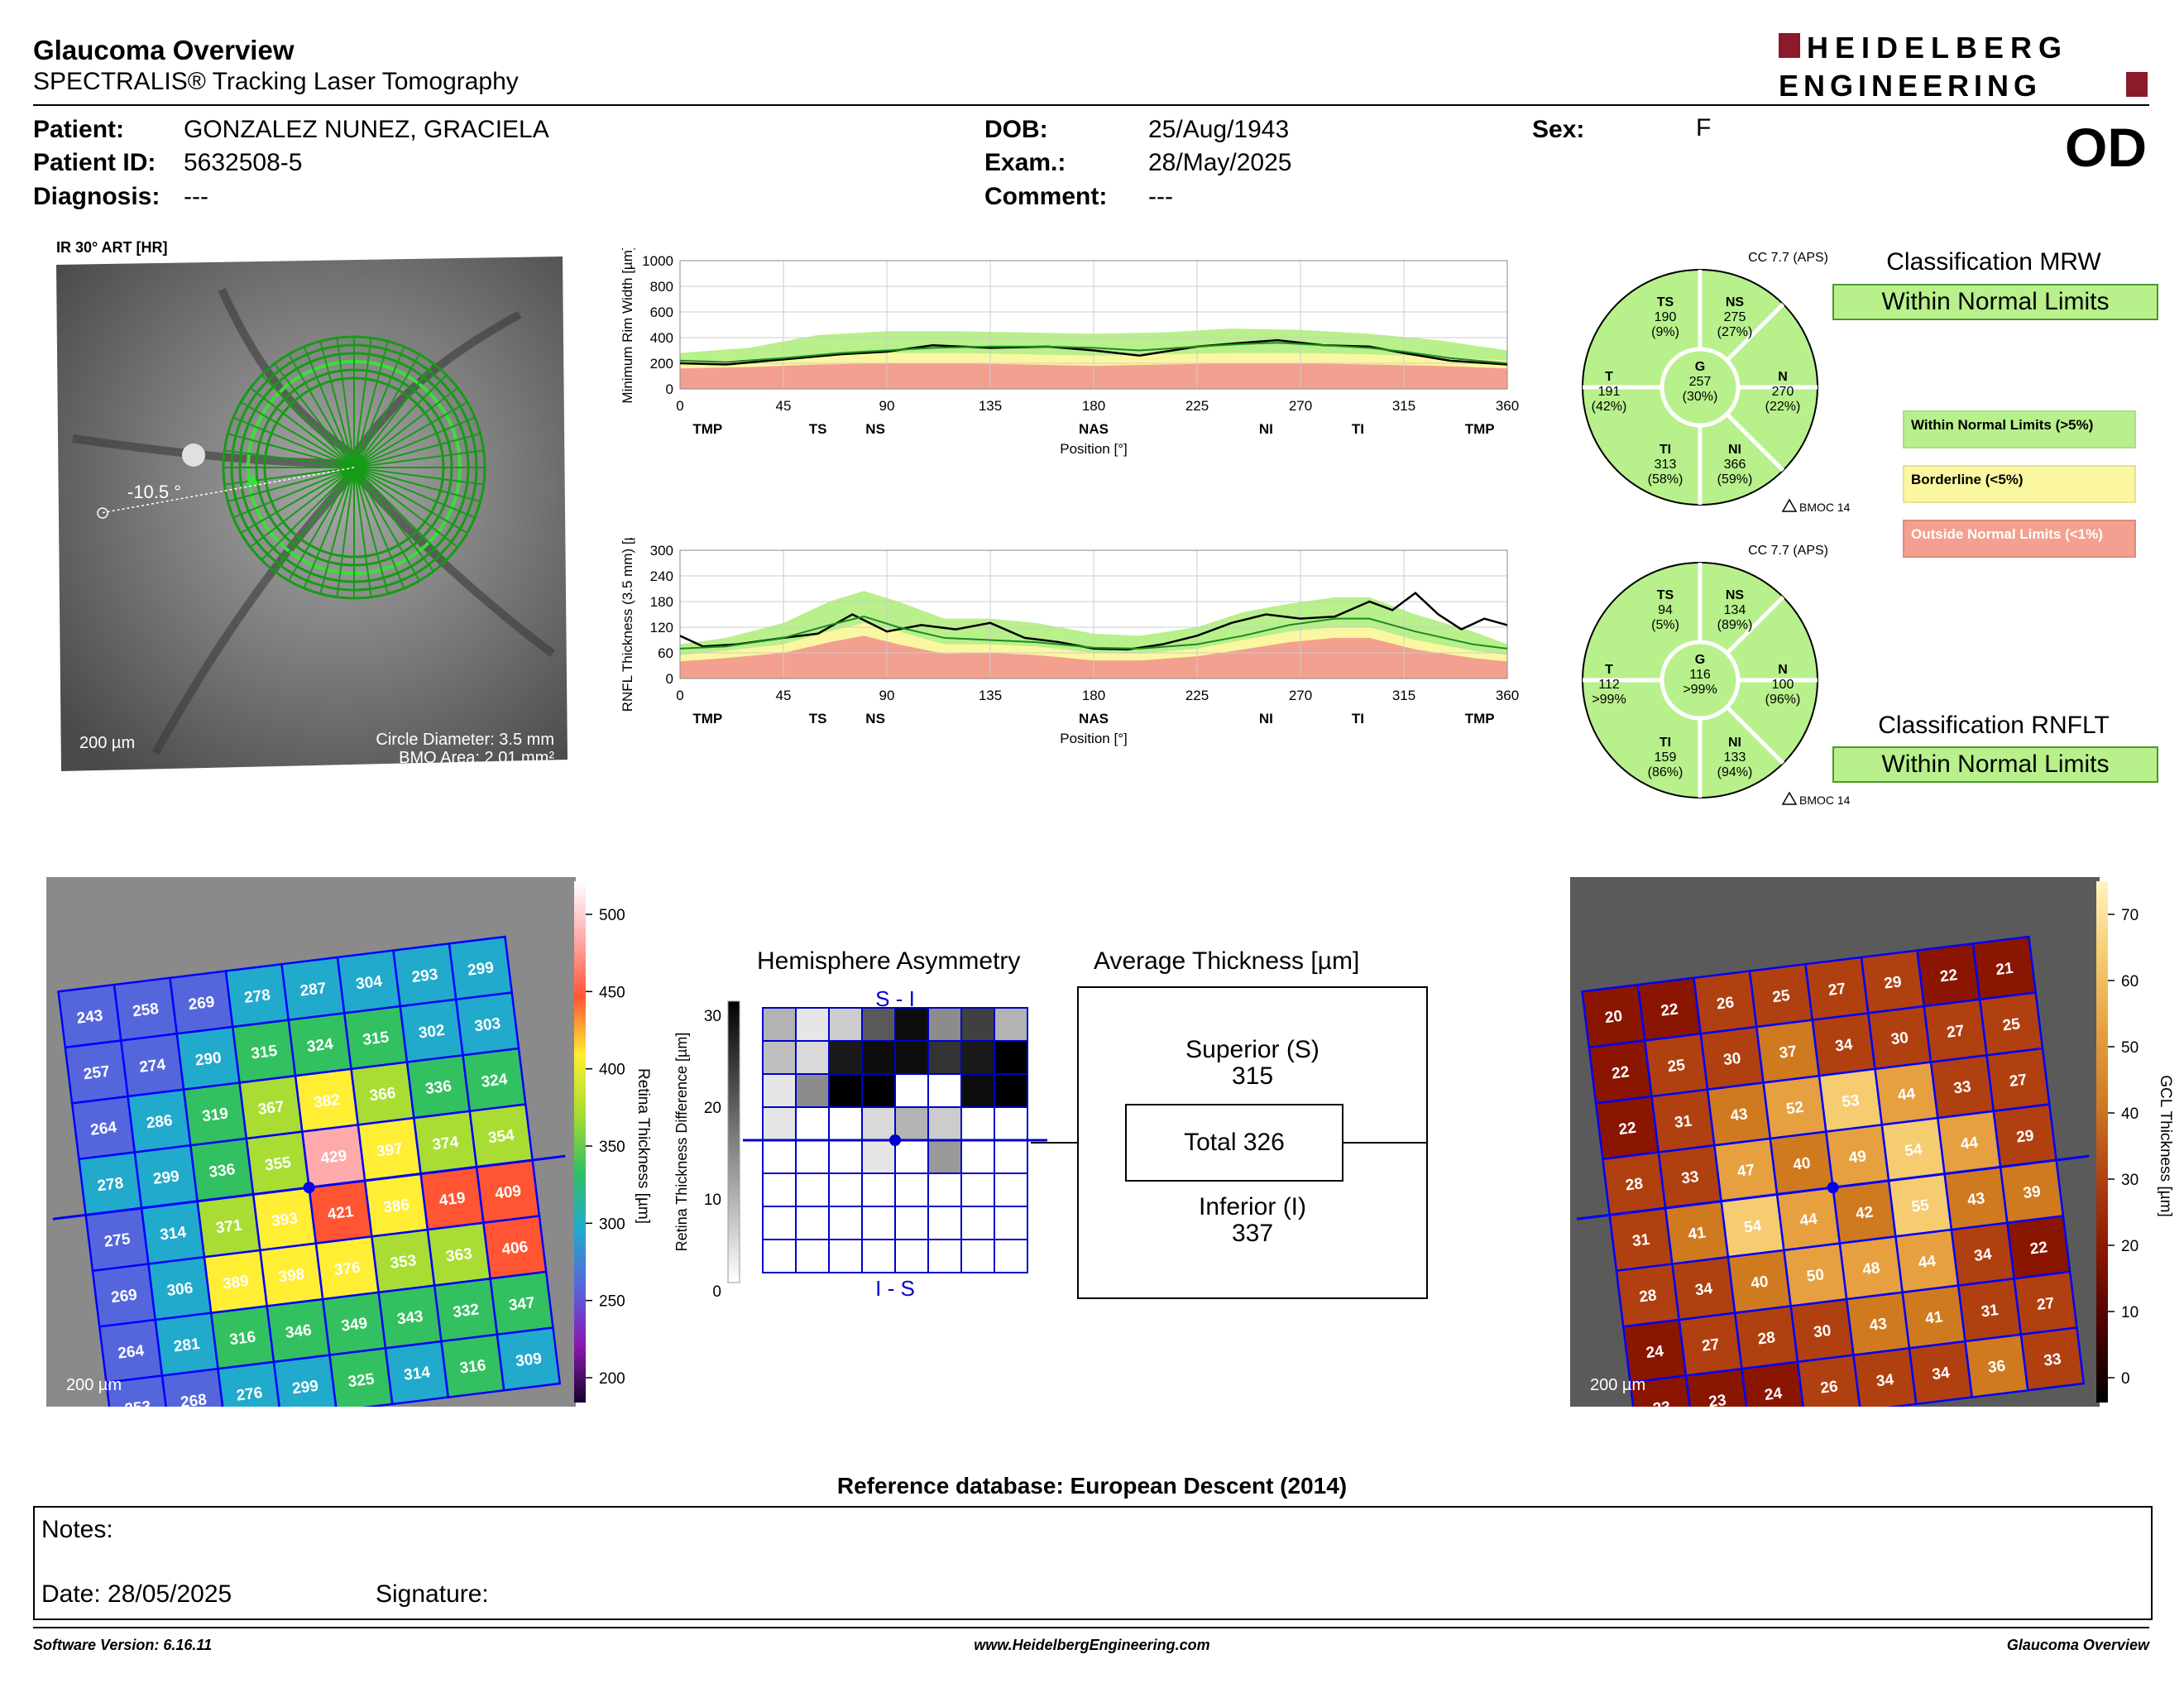  I want to click on map-cell-value: 30, so click(1822, 1331).